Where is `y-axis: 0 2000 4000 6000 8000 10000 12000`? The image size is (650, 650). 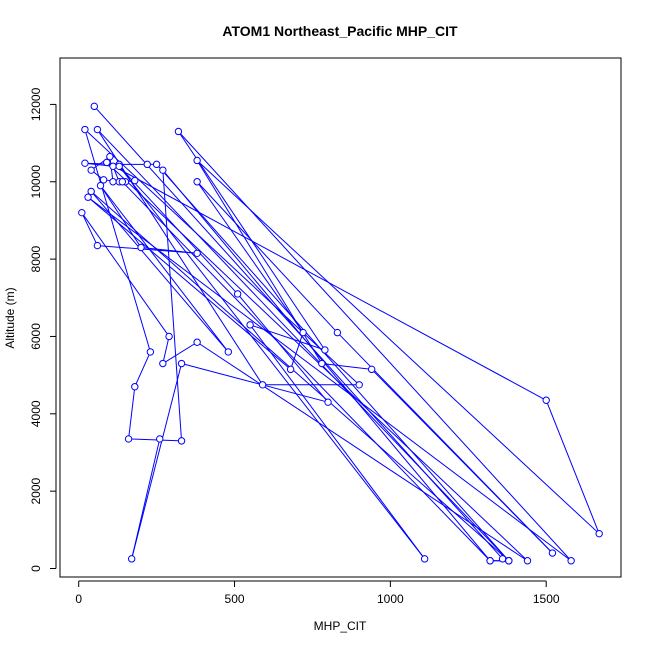 y-axis: 0 2000 4000 6000 8000 10000 12000 is located at coordinates (43, 329).